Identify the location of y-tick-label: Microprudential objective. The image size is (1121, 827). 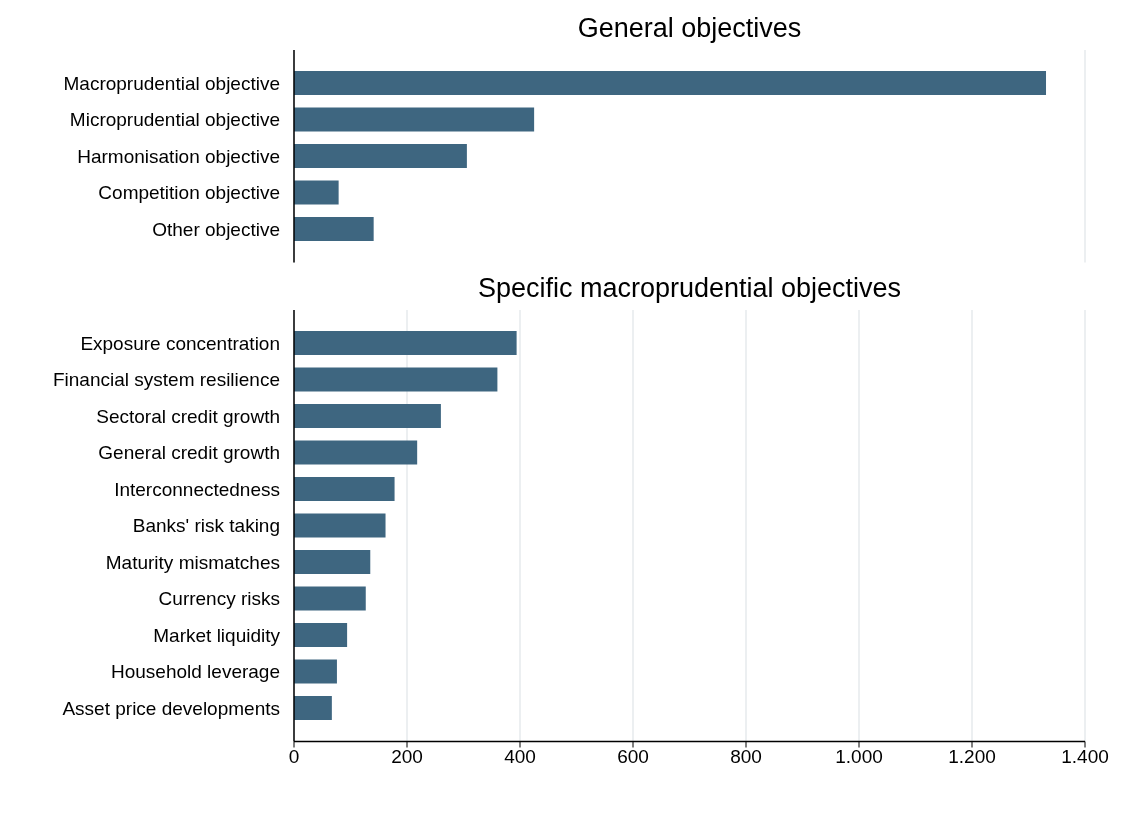
(174, 120).